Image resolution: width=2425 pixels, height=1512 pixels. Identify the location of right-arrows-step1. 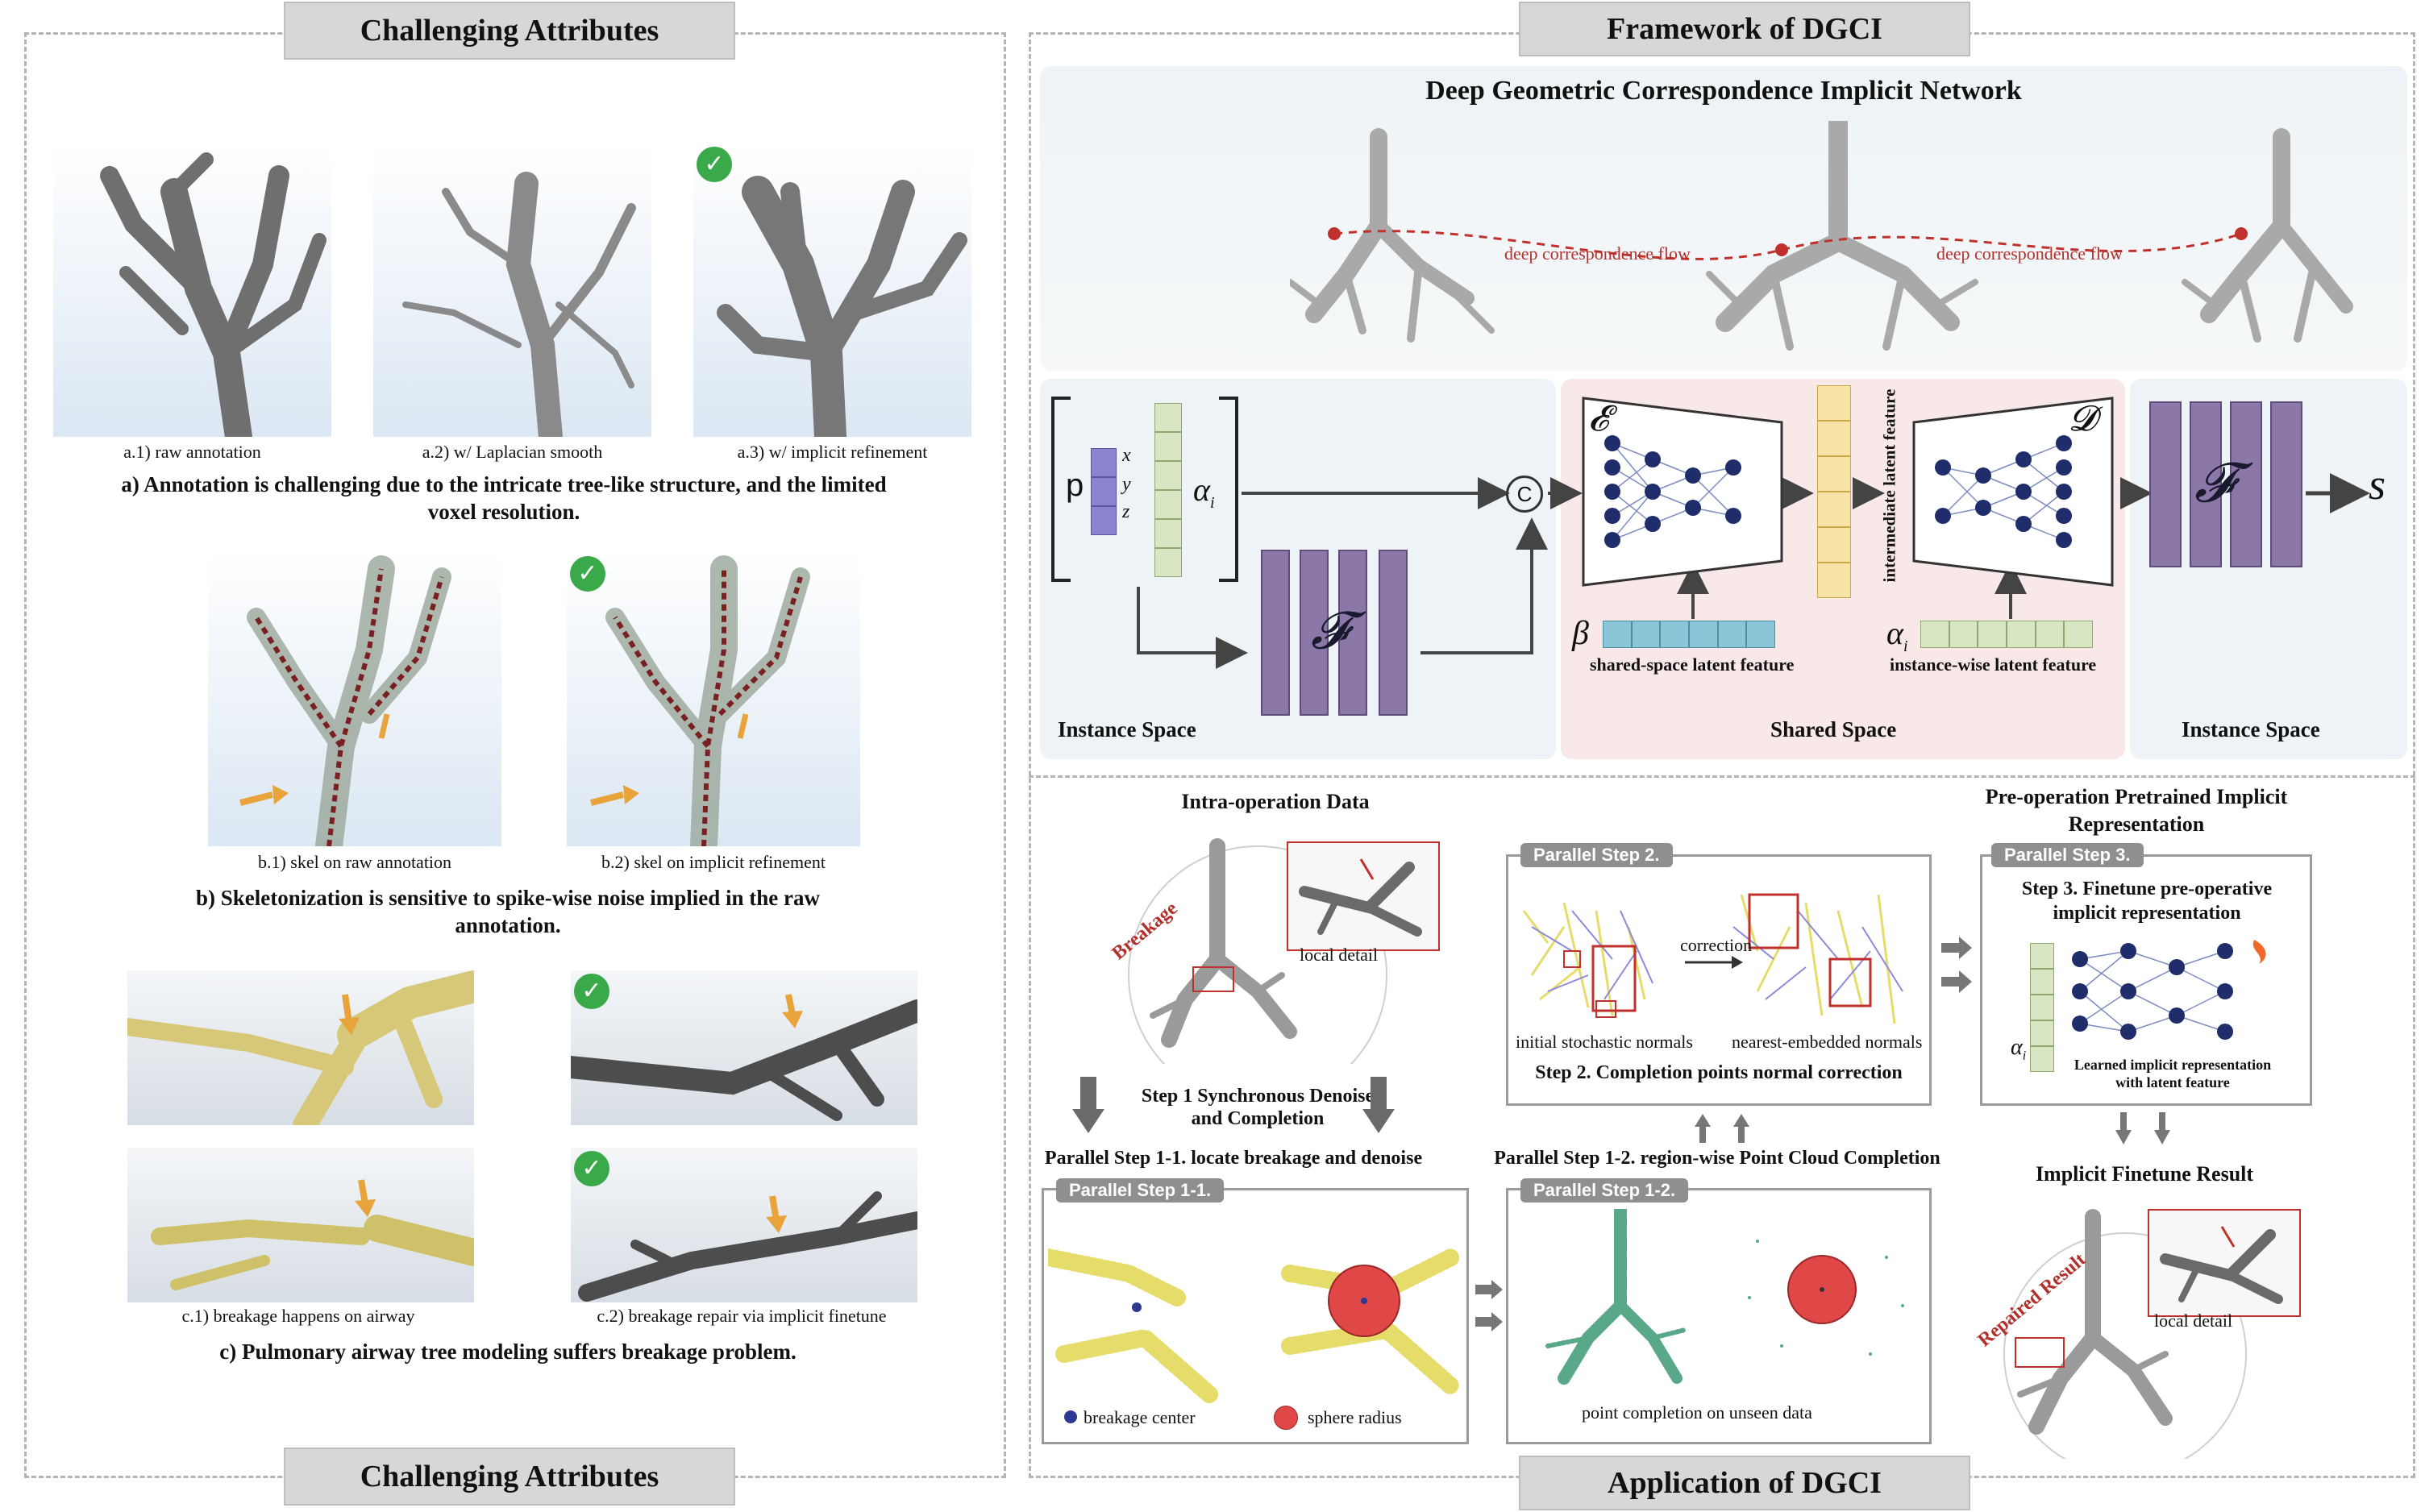
(1489, 1305).